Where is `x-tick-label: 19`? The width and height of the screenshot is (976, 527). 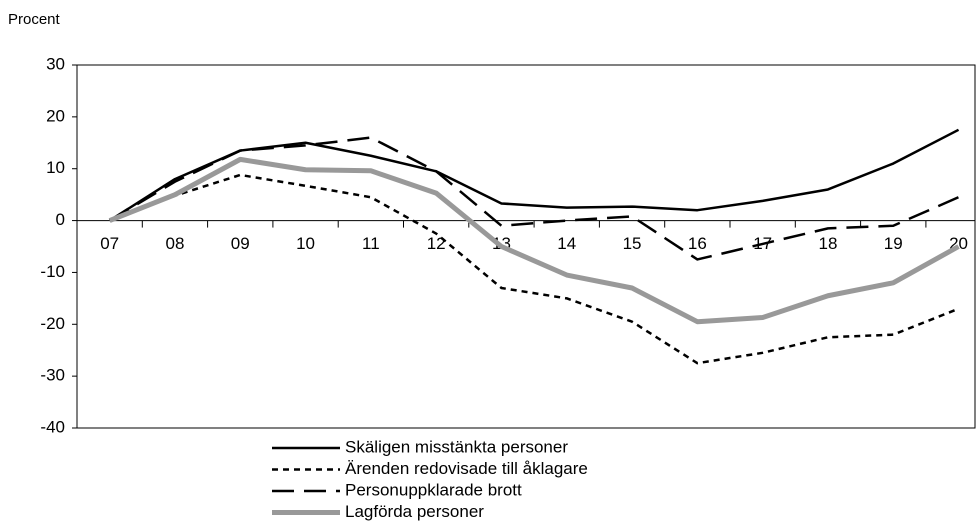 x-tick-label: 19 is located at coordinates (893, 243).